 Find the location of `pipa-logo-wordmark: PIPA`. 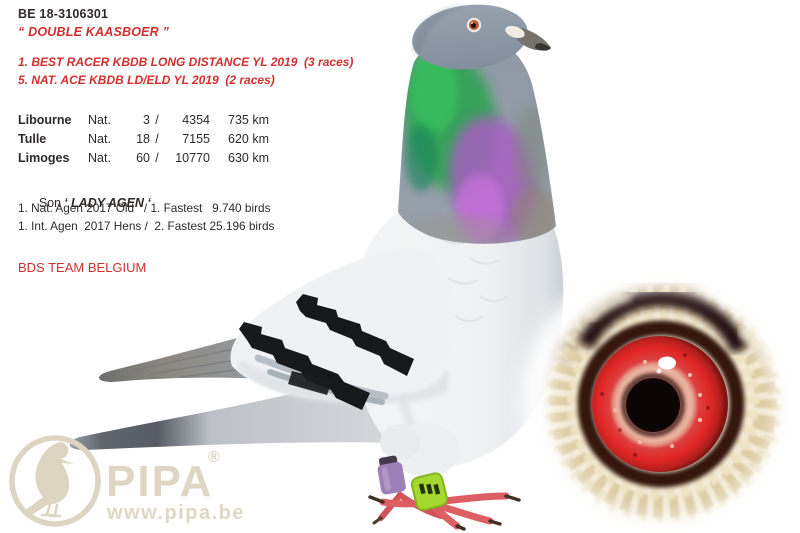

pipa-logo-wordmark: PIPA is located at coordinates (159, 481).